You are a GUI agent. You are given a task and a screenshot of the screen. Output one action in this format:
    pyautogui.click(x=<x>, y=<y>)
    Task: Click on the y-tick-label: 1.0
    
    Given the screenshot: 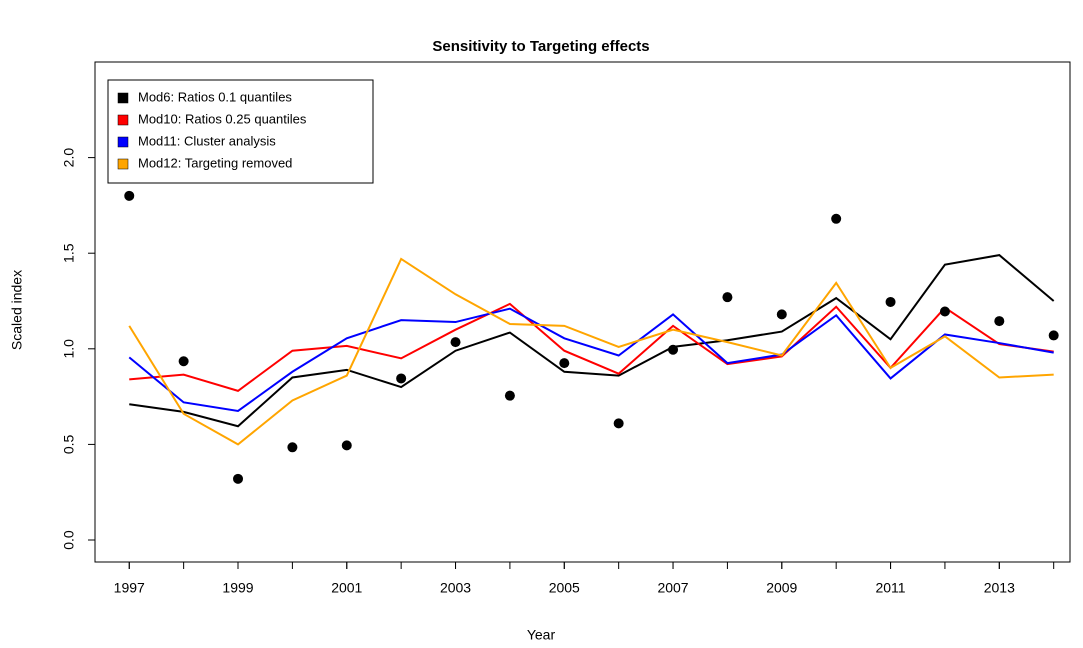 What is the action you would take?
    pyautogui.click(x=69, y=349)
    